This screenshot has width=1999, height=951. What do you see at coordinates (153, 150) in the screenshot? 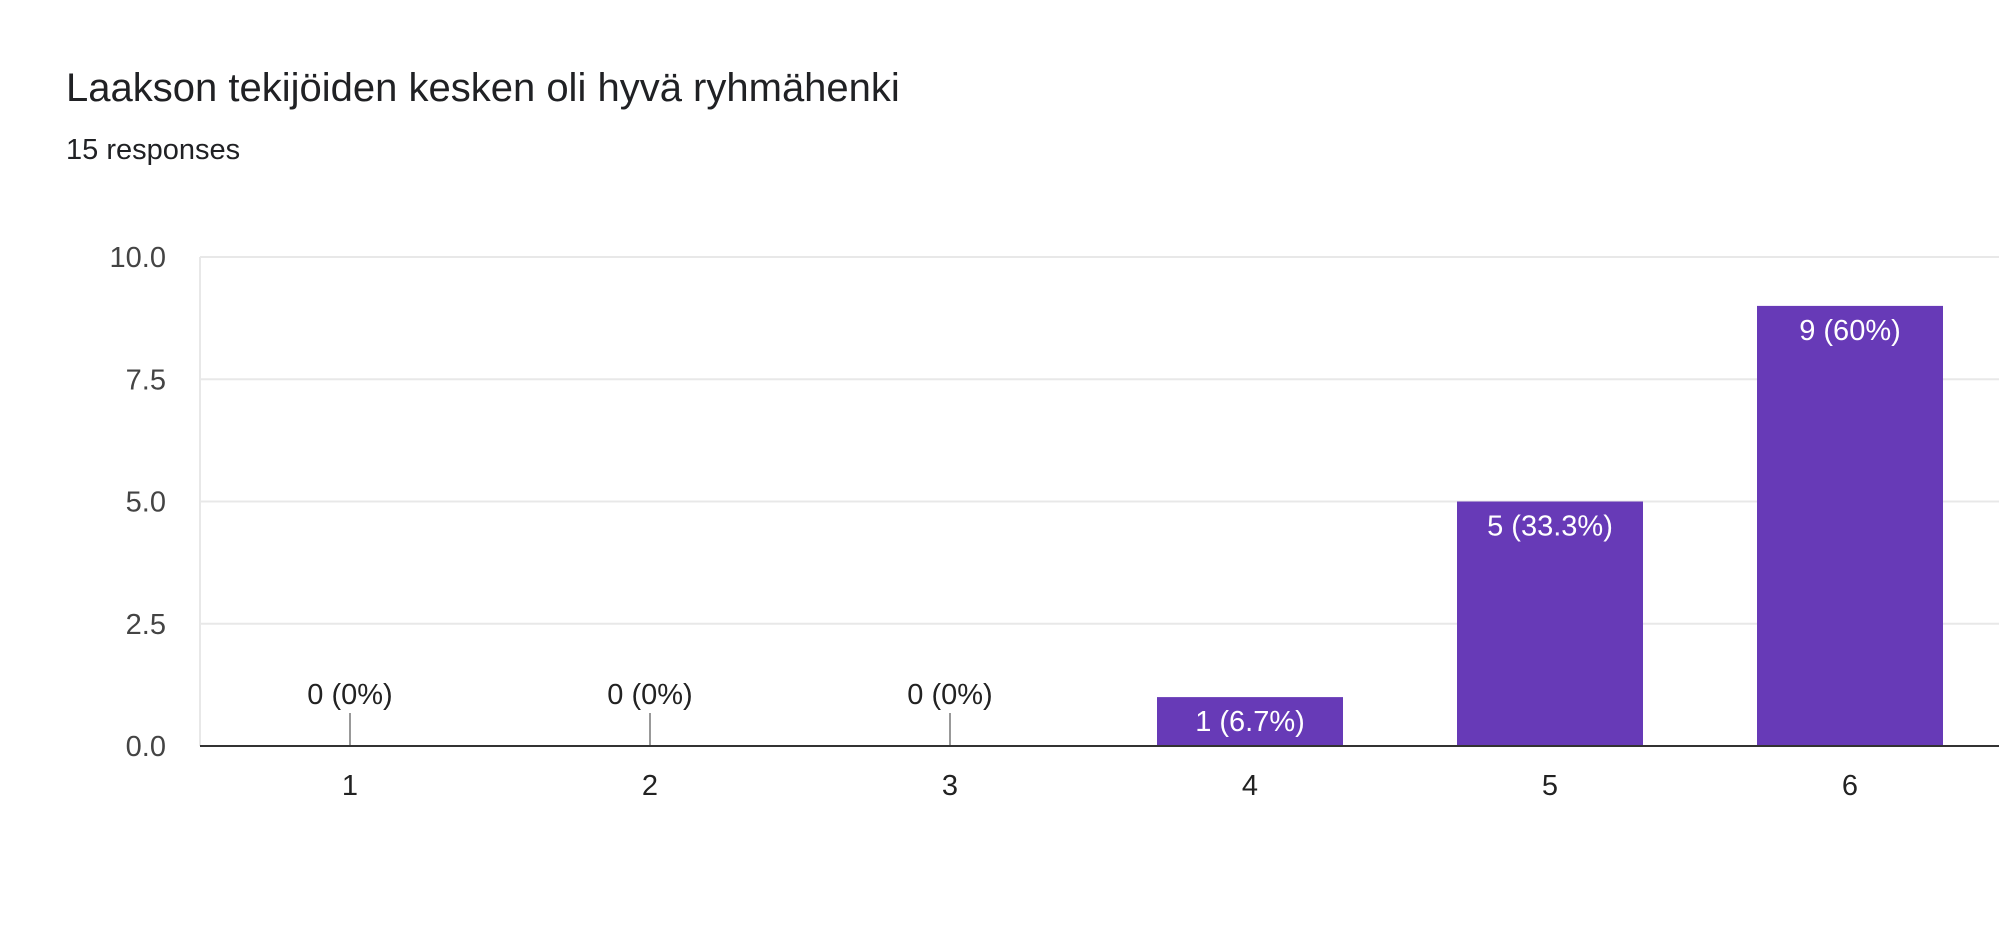
I see `response-count: 15 responses` at bounding box center [153, 150].